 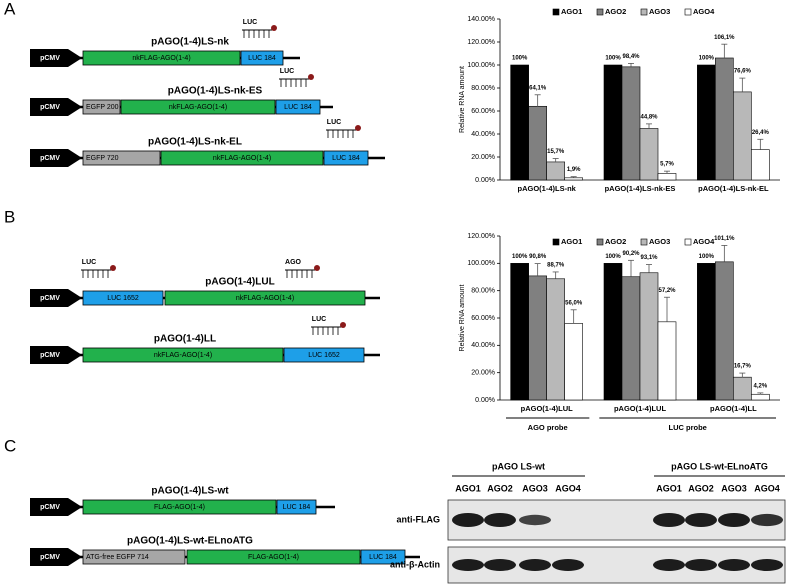 What do you see at coordinates (667, 165) in the screenshot?
I see `value-label: 5,7%` at bounding box center [667, 165].